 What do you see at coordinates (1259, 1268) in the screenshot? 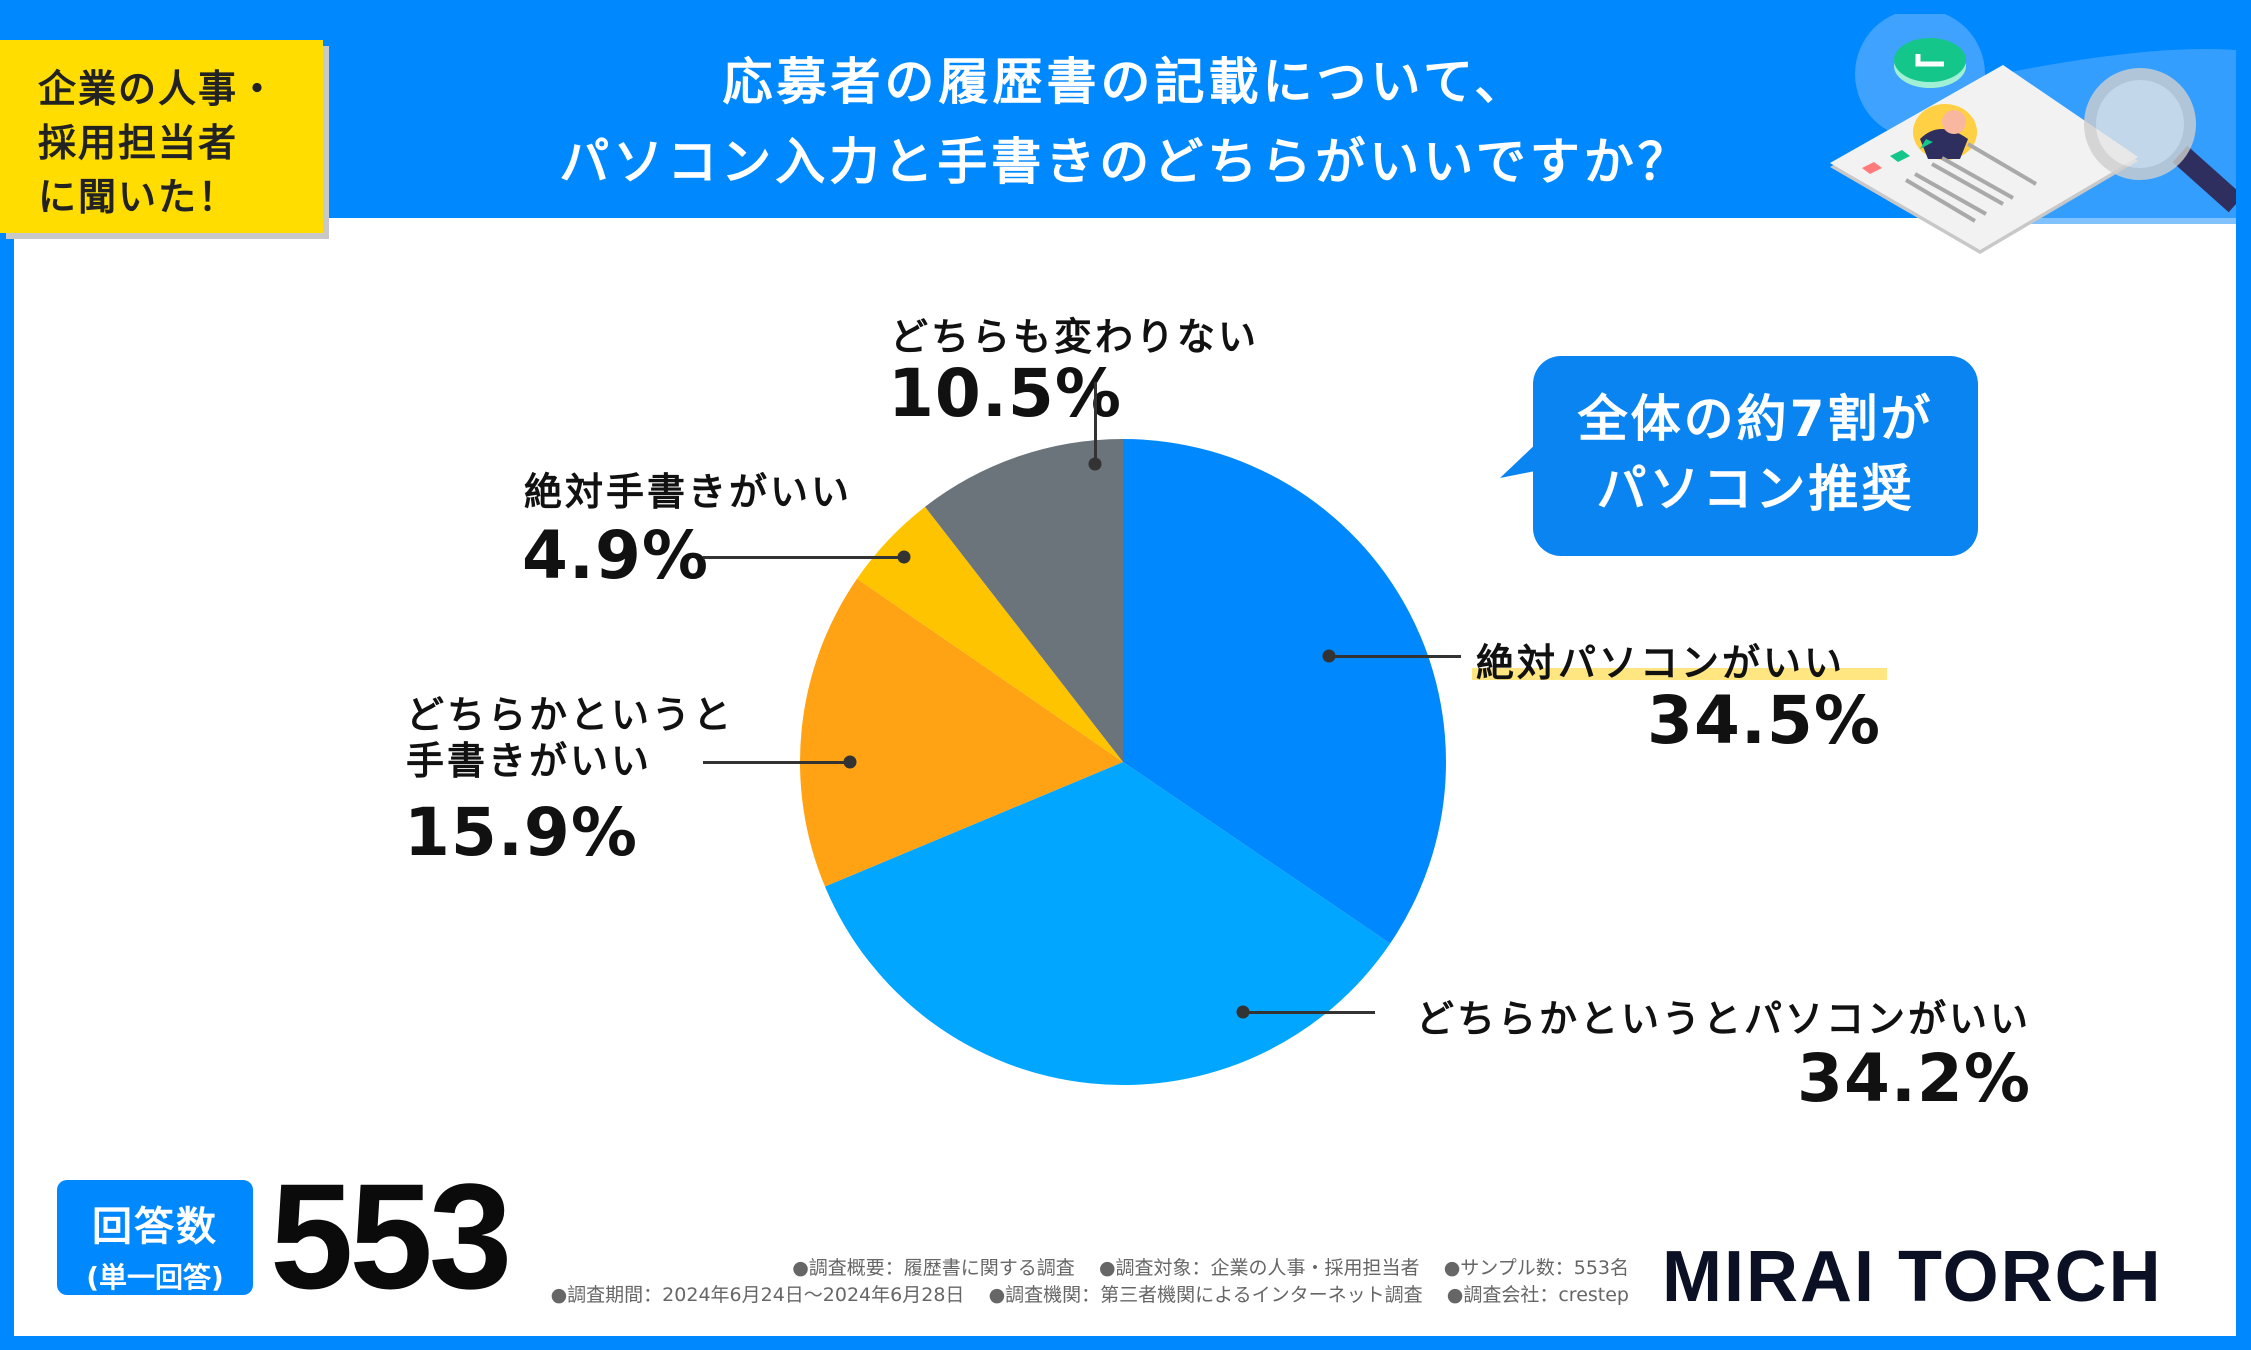
I see `footer-item: ●調査対象：企業の人事・採用担当者` at bounding box center [1259, 1268].